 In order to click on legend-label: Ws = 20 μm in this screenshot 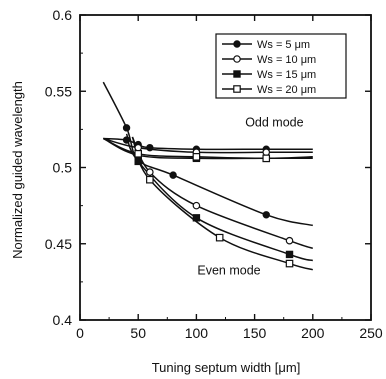, I will do `click(286, 90)`.